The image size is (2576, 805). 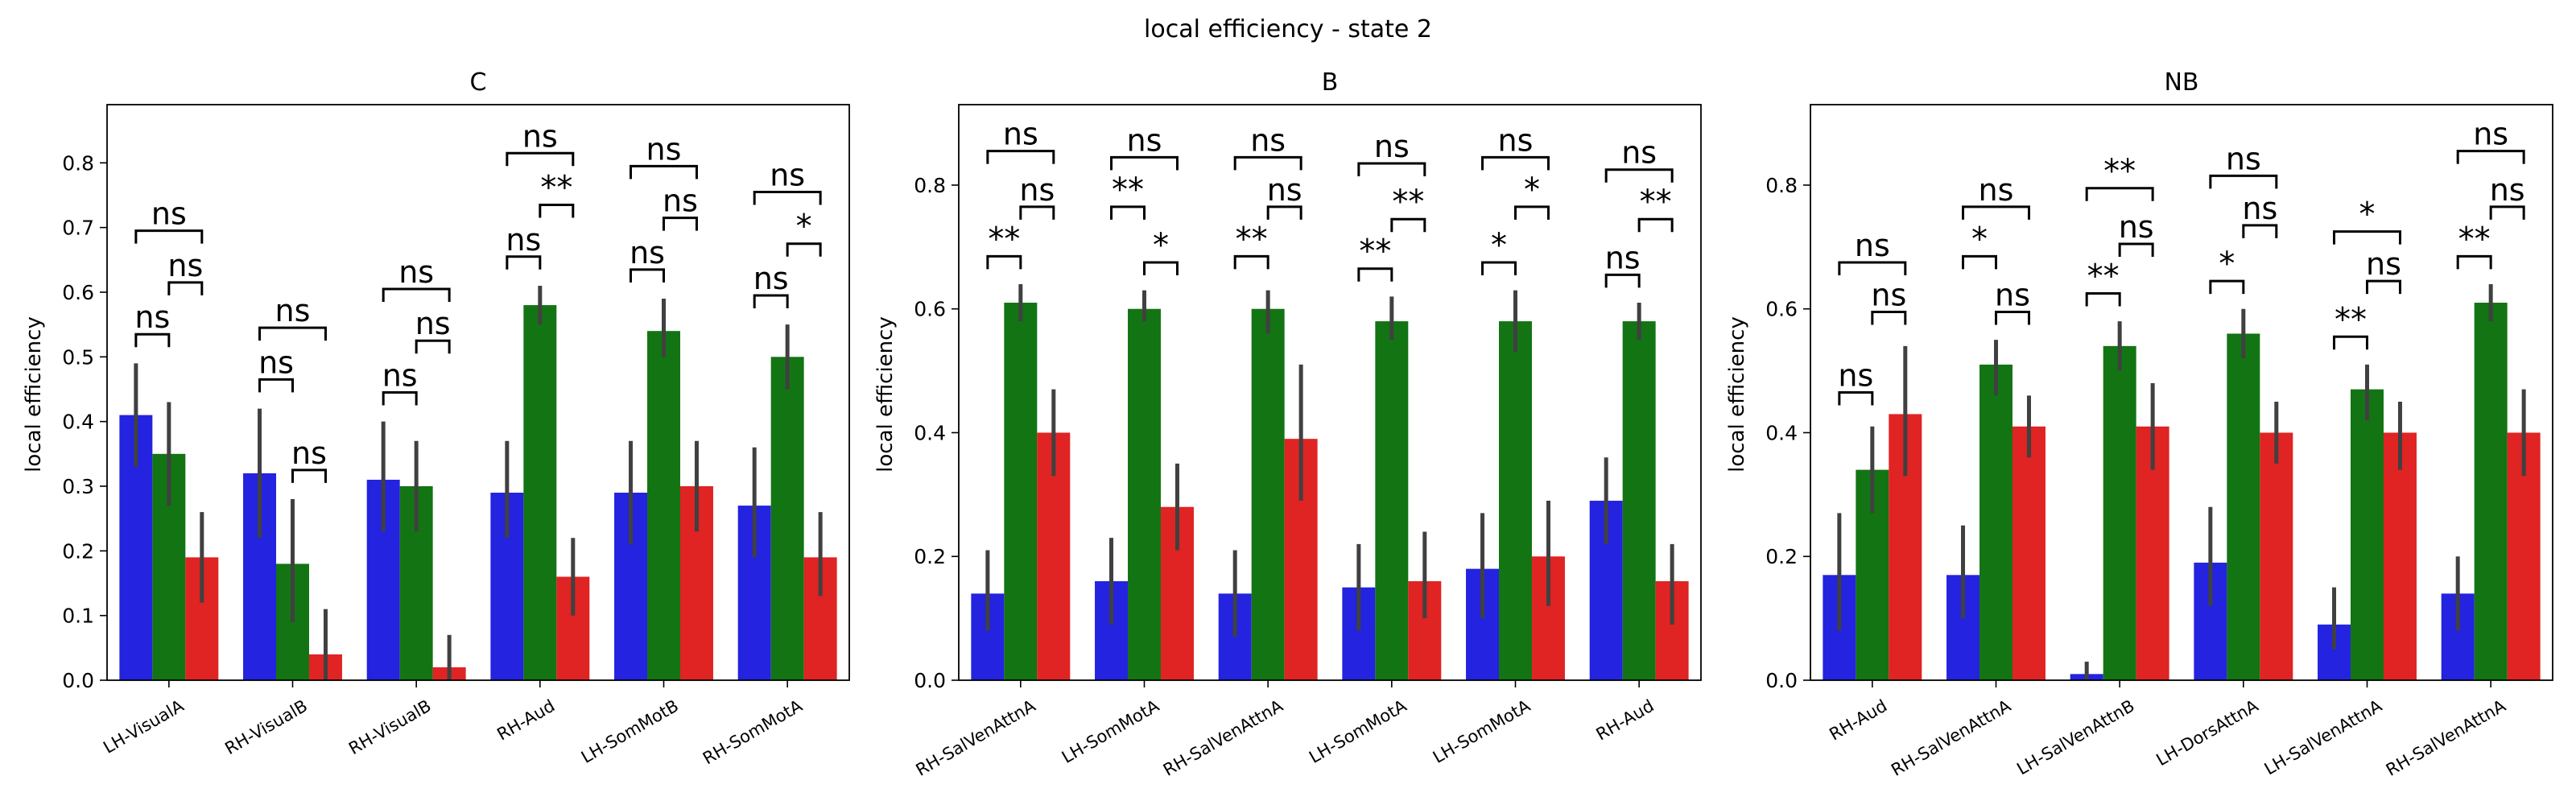 What do you see at coordinates (2323, 737) in the screenshot?
I see `x-tick-label: LH-SalVenAttnA` at bounding box center [2323, 737].